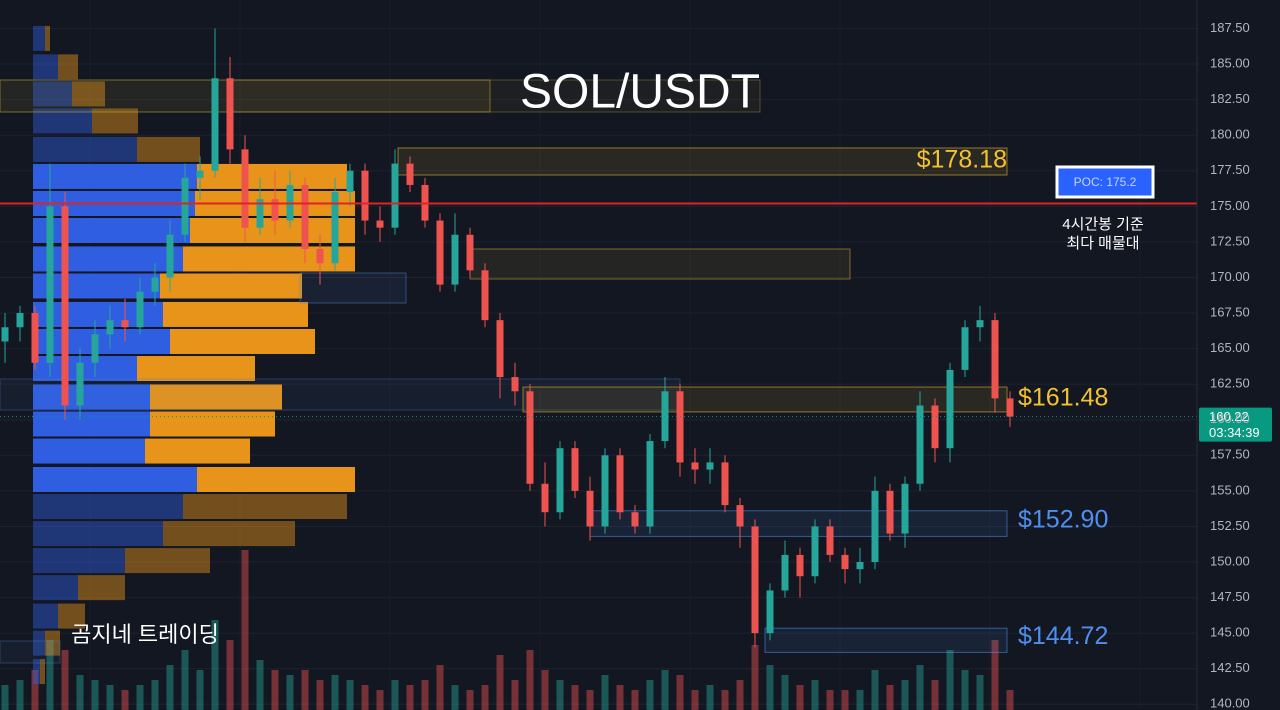 This screenshot has height=710, width=1280. What do you see at coordinates (1102, 243) in the screenshot?
I see `poc-note: 최다 매물대` at bounding box center [1102, 243].